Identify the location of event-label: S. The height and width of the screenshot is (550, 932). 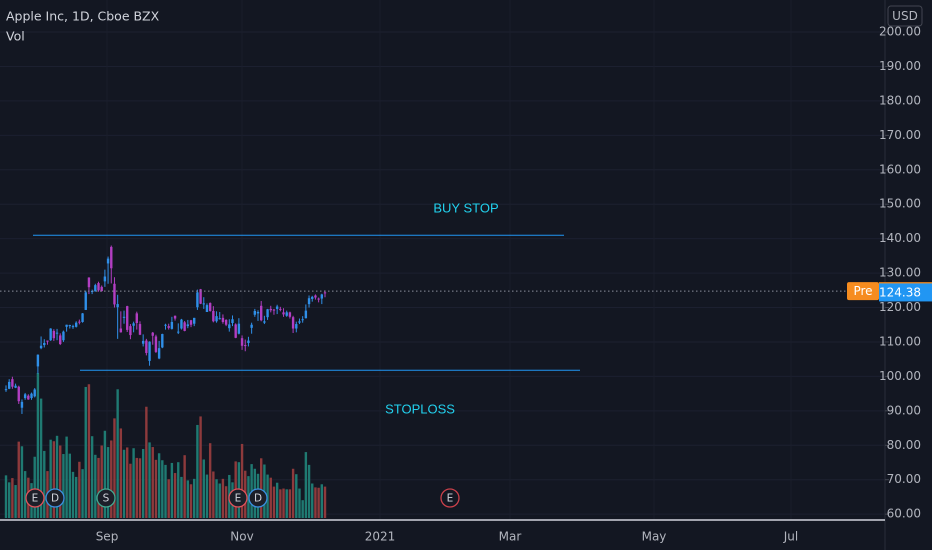
(106, 499).